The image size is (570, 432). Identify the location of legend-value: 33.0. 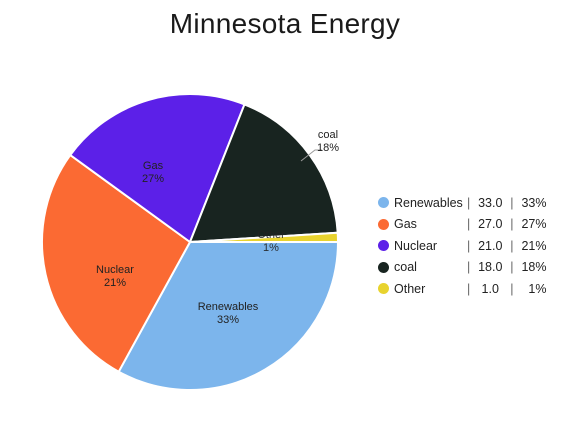
(490, 202).